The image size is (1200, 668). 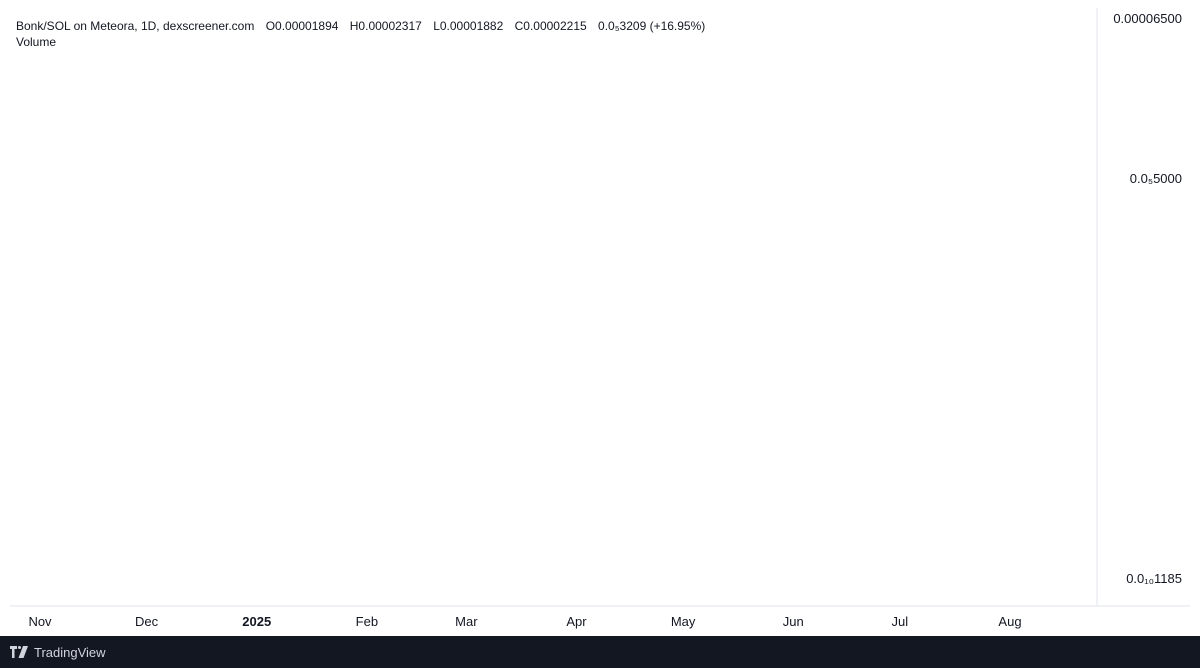 I want to click on x-tick-label: 2025, so click(x=256, y=621).